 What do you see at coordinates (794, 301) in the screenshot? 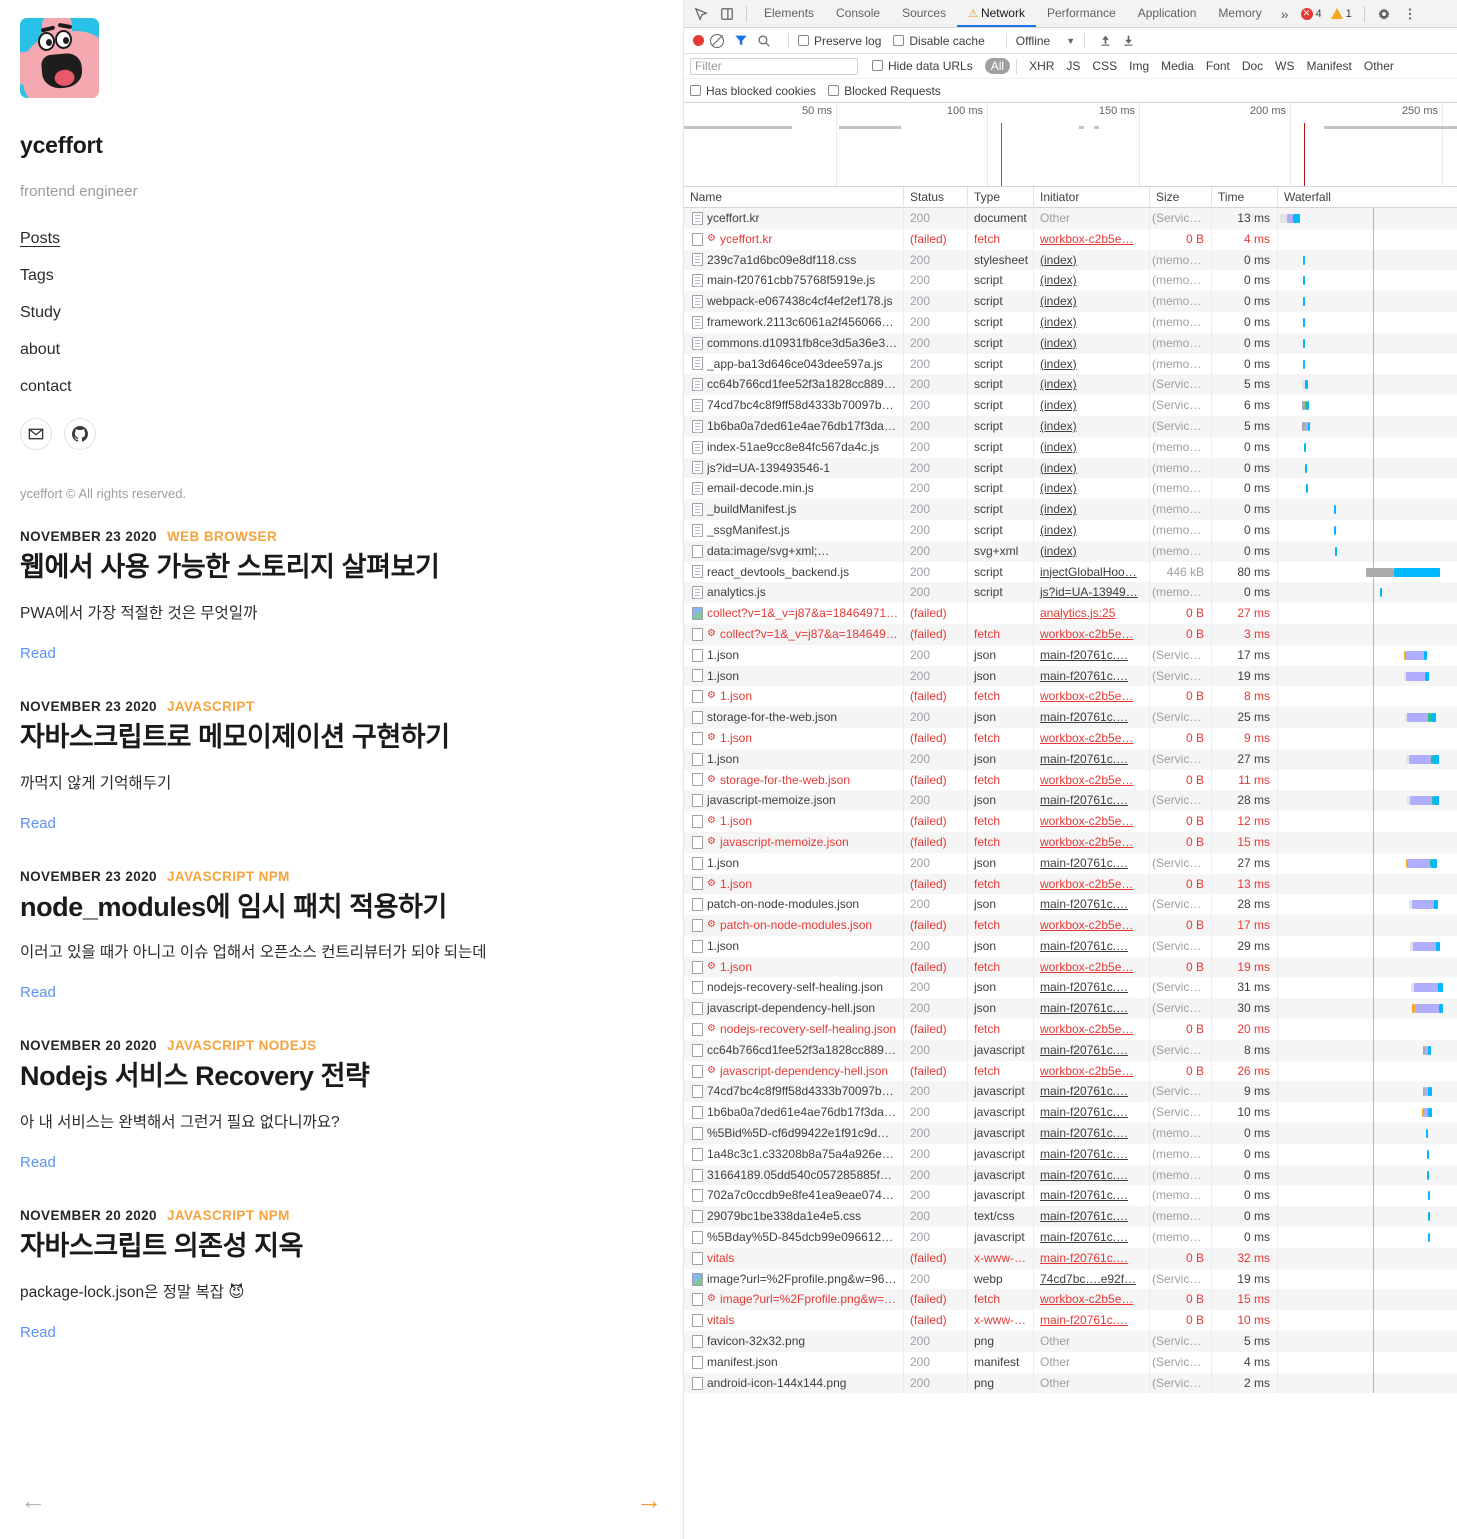
I see `cell-name: webpack-e067438c4cf4ef2ef178.js` at bounding box center [794, 301].